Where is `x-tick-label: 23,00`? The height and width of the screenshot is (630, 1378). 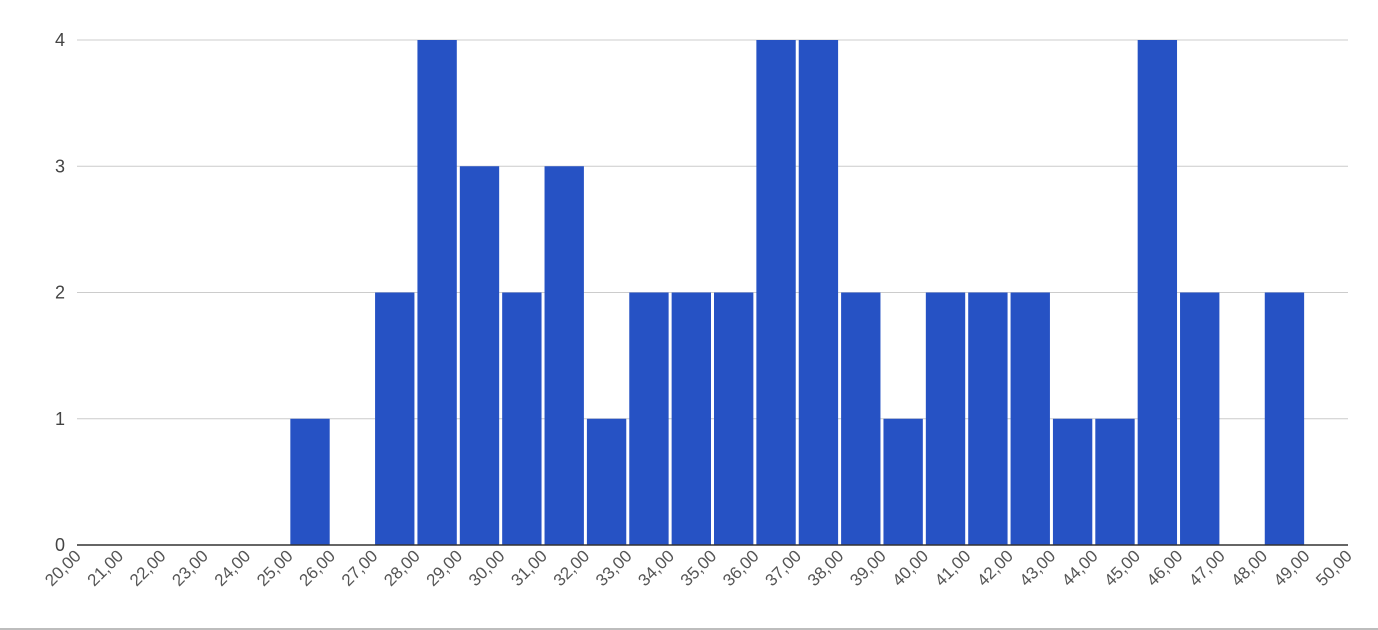 x-tick-label: 23,00 is located at coordinates (190, 568).